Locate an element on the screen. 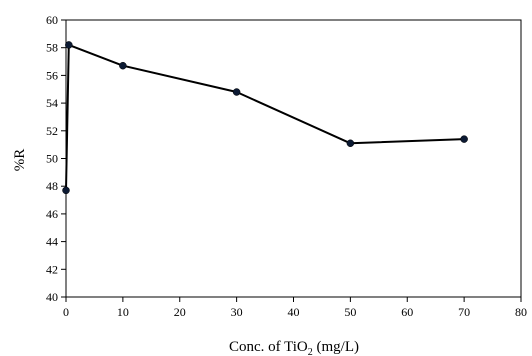  y-axis-title: %R is located at coordinates (20, 160).